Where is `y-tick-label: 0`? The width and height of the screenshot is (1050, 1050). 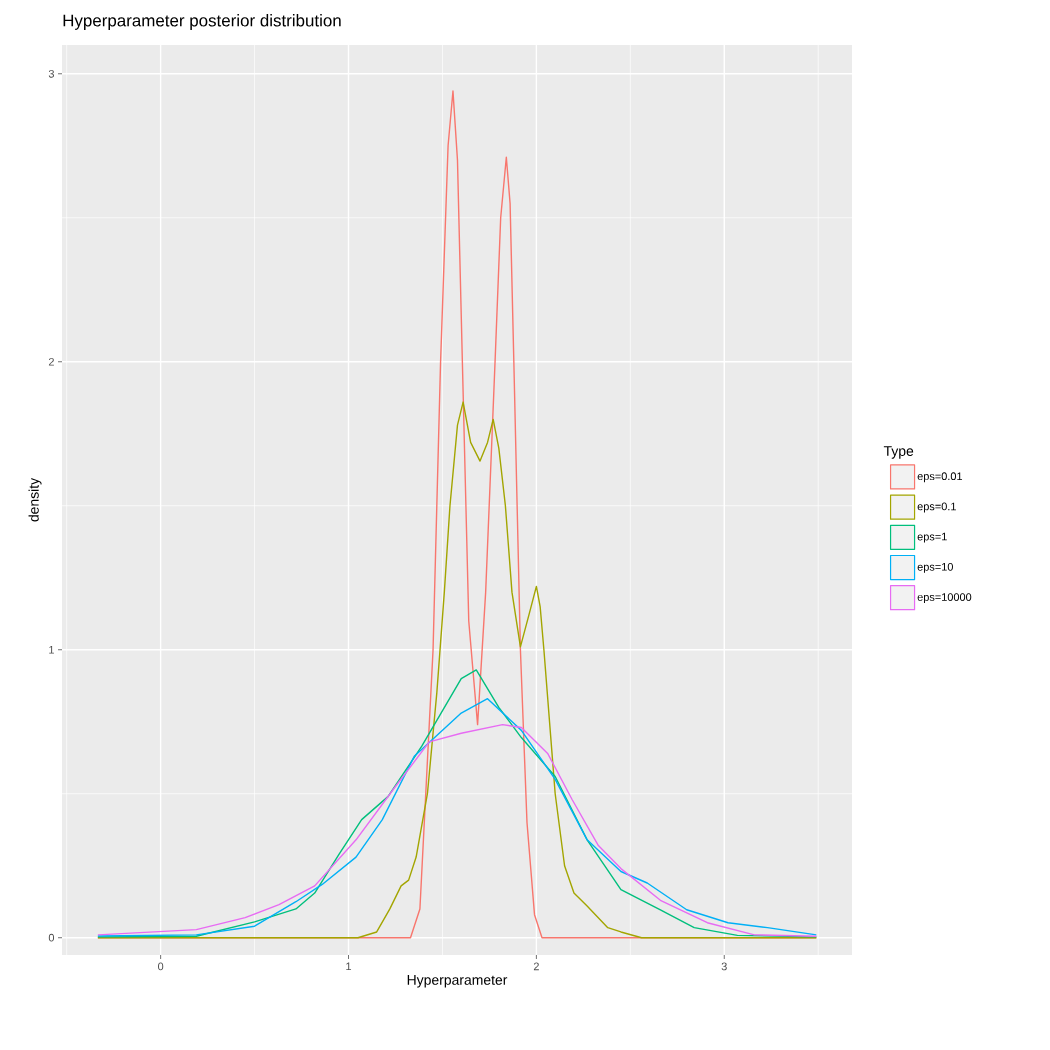 y-tick-label: 0 is located at coordinates (51, 937).